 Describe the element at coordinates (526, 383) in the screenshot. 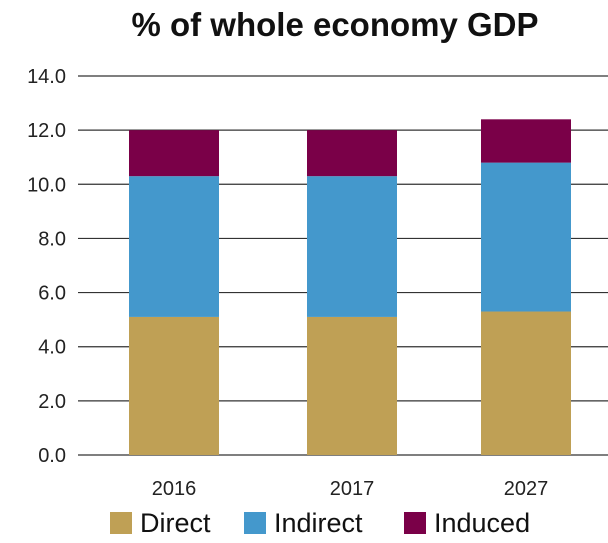

I see `bar-direct-2027` at that location.